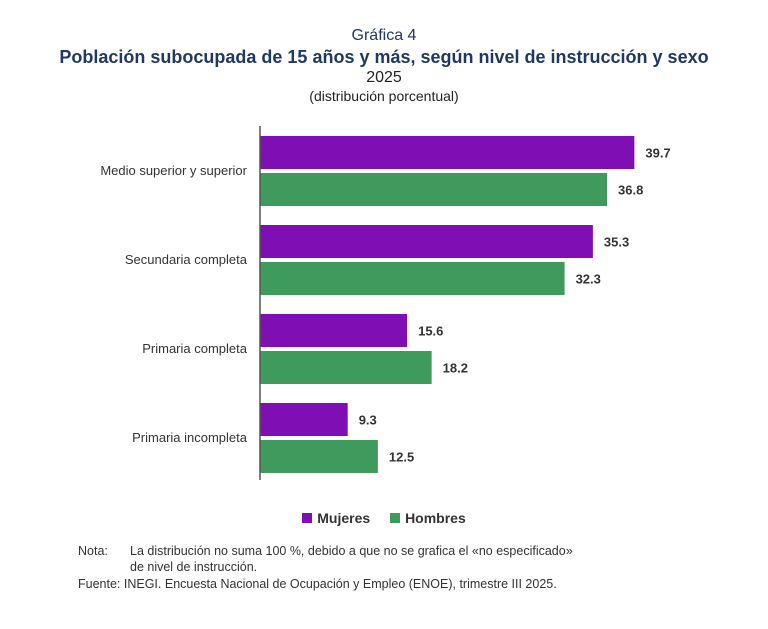  I want to click on category-label: Primaria completa, so click(195, 348).